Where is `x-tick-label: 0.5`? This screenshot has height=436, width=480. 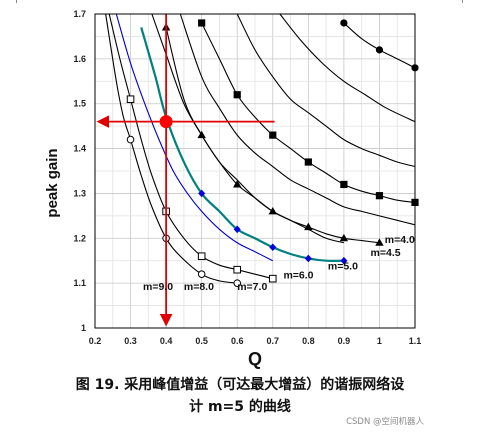
x-tick-label: 0.5 is located at coordinates (201, 341).